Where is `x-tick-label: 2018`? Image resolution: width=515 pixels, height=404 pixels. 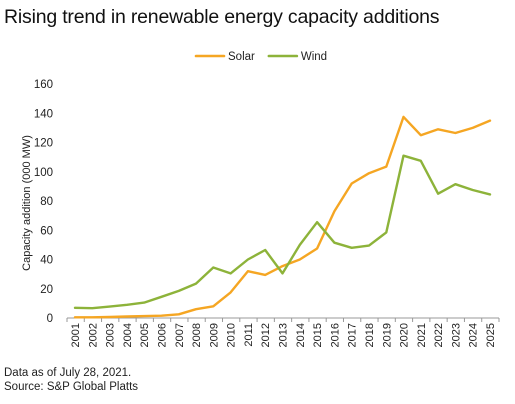 x-tick-label: 2018 is located at coordinates (370, 335).